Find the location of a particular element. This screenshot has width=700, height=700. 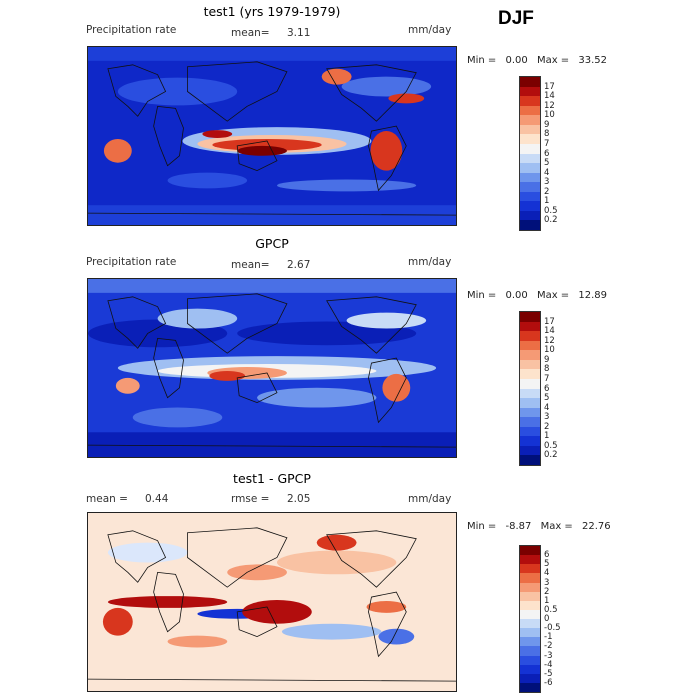

panel-2-colorbar: 17 14 12 10 9 8 7 6 5 4 3 2 1 0.5 0.2 is located at coordinates (538, 388).